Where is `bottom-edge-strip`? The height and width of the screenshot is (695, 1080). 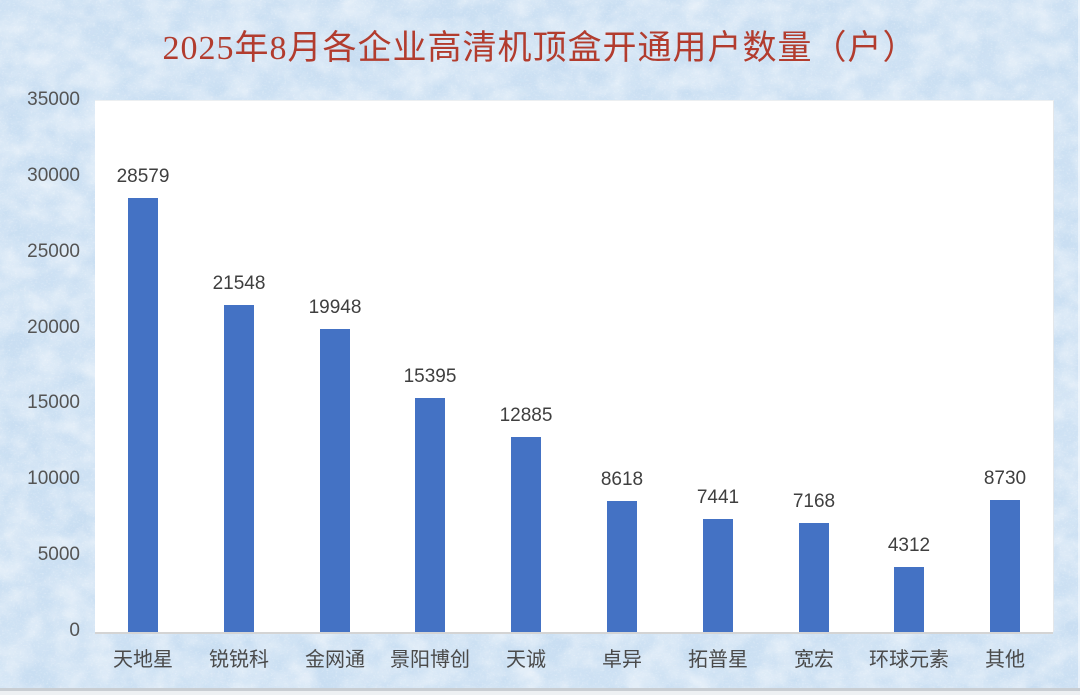 bottom-edge-strip is located at coordinates (540, 691).